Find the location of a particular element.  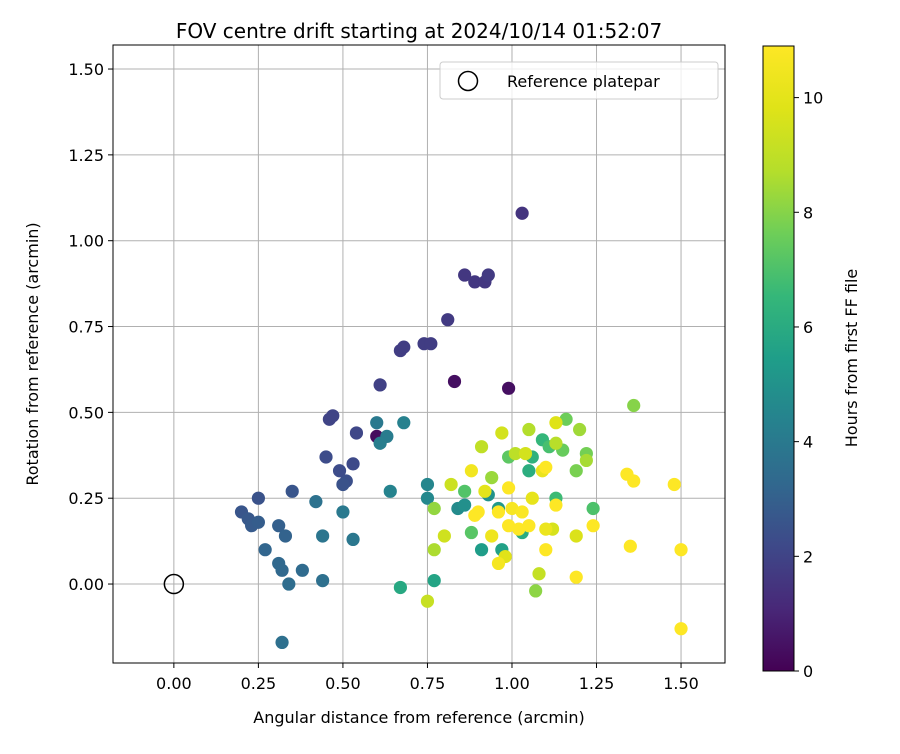

legend-box is located at coordinates (579, 80).